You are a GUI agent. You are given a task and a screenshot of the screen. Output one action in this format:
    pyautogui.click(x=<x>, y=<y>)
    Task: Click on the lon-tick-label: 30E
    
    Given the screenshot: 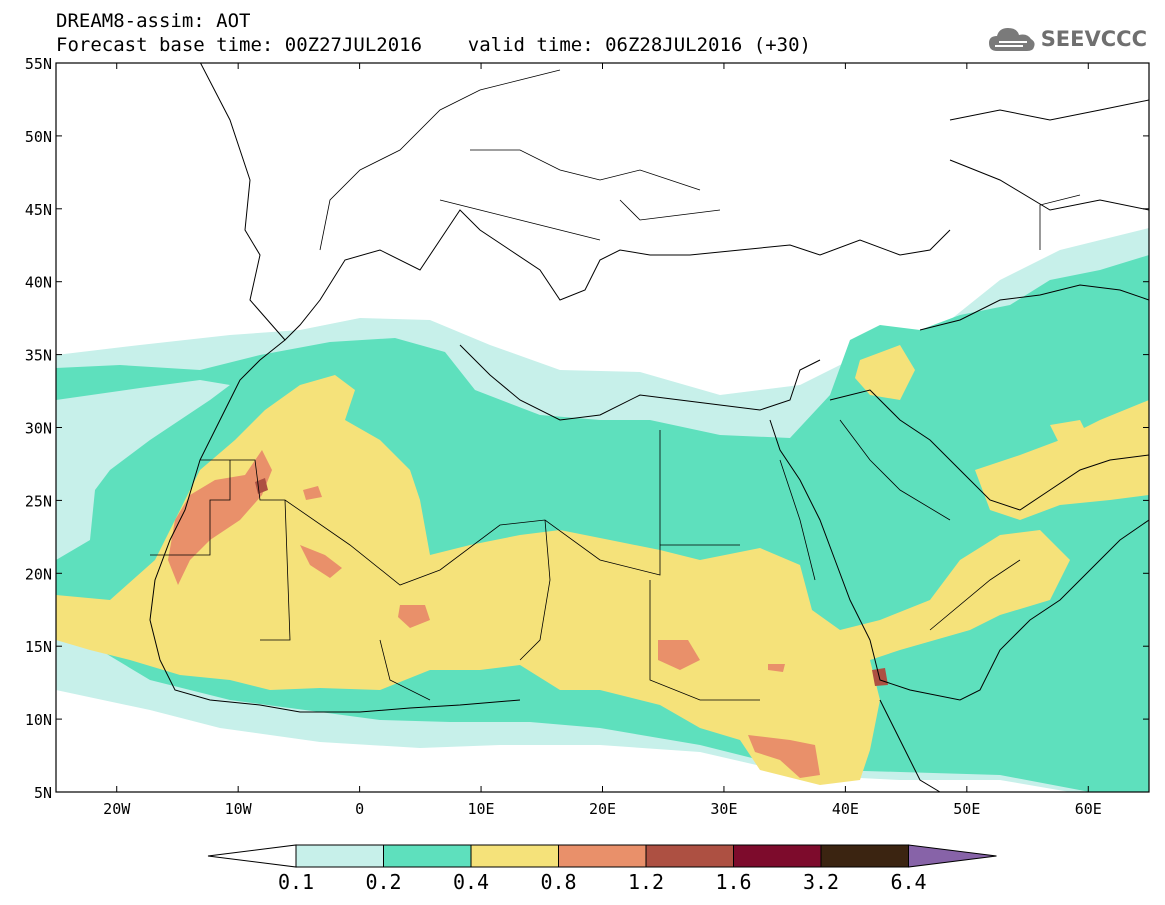 What is the action you would take?
    pyautogui.click(x=723, y=809)
    